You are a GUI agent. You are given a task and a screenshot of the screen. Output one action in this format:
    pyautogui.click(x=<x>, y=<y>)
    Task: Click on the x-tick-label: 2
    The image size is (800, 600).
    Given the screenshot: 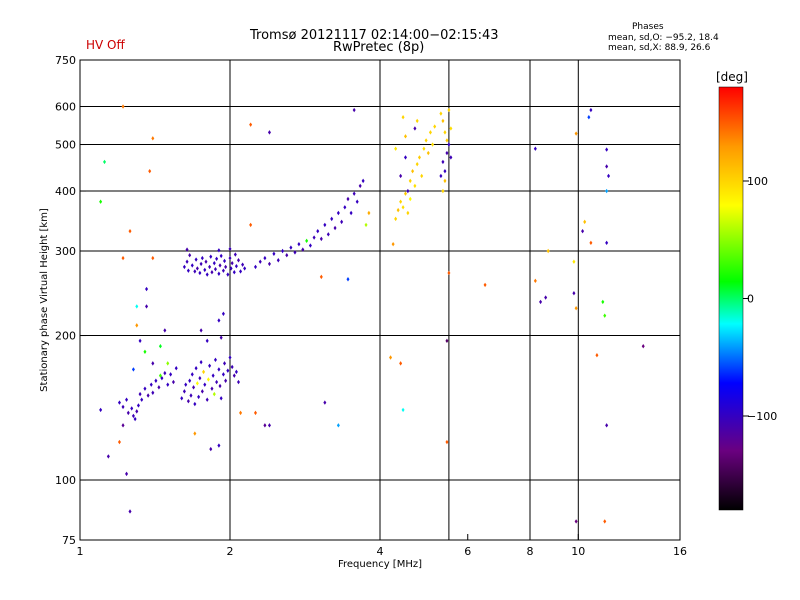 What is the action you would take?
    pyautogui.click(x=230, y=551)
    